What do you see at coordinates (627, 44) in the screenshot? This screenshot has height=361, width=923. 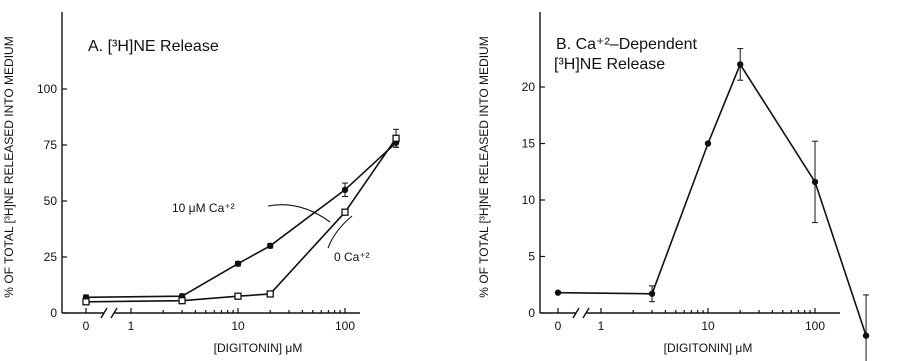 I see `chart-title-line-1: B. Ca⁺²–Dependent` at bounding box center [627, 44].